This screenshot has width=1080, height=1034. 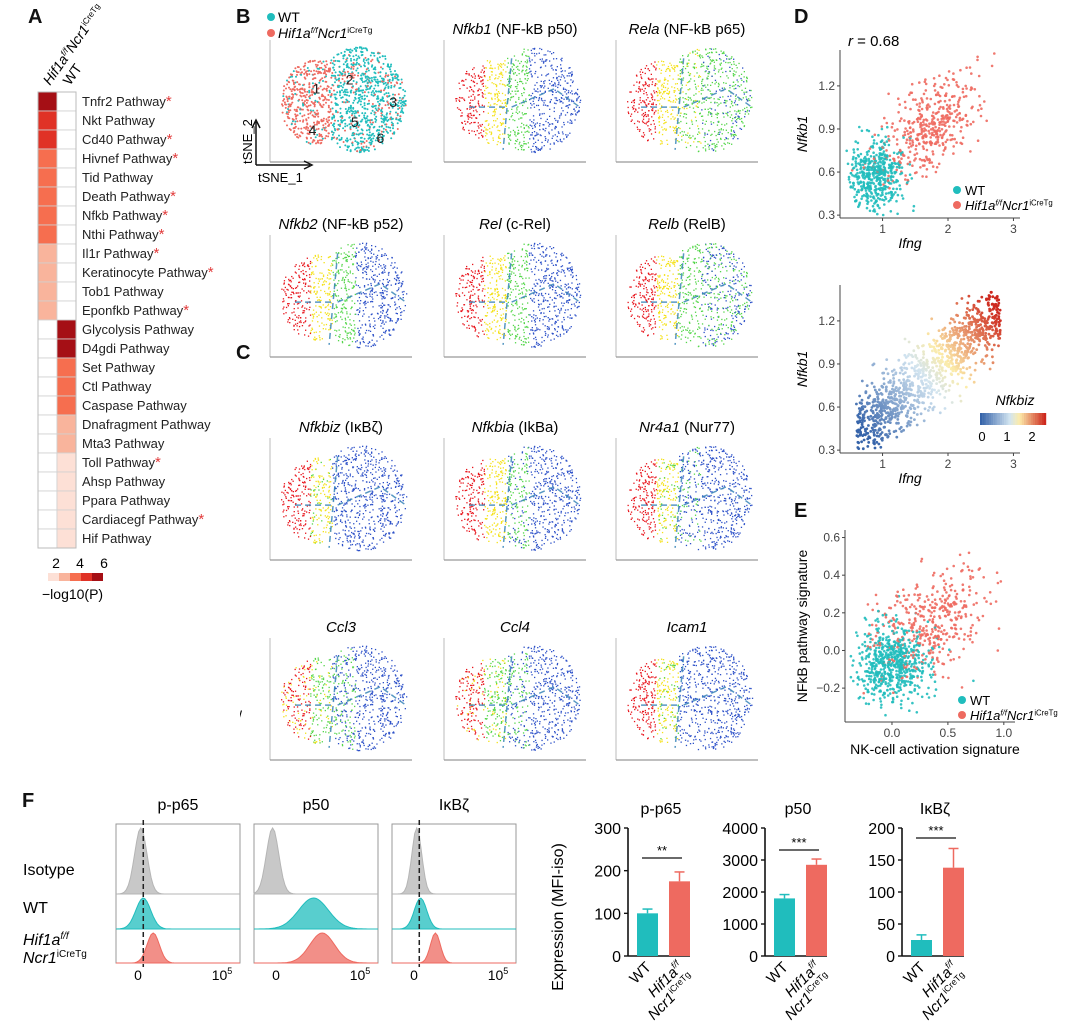 I want to click on panel-label-a: A, so click(x=35, y=17).